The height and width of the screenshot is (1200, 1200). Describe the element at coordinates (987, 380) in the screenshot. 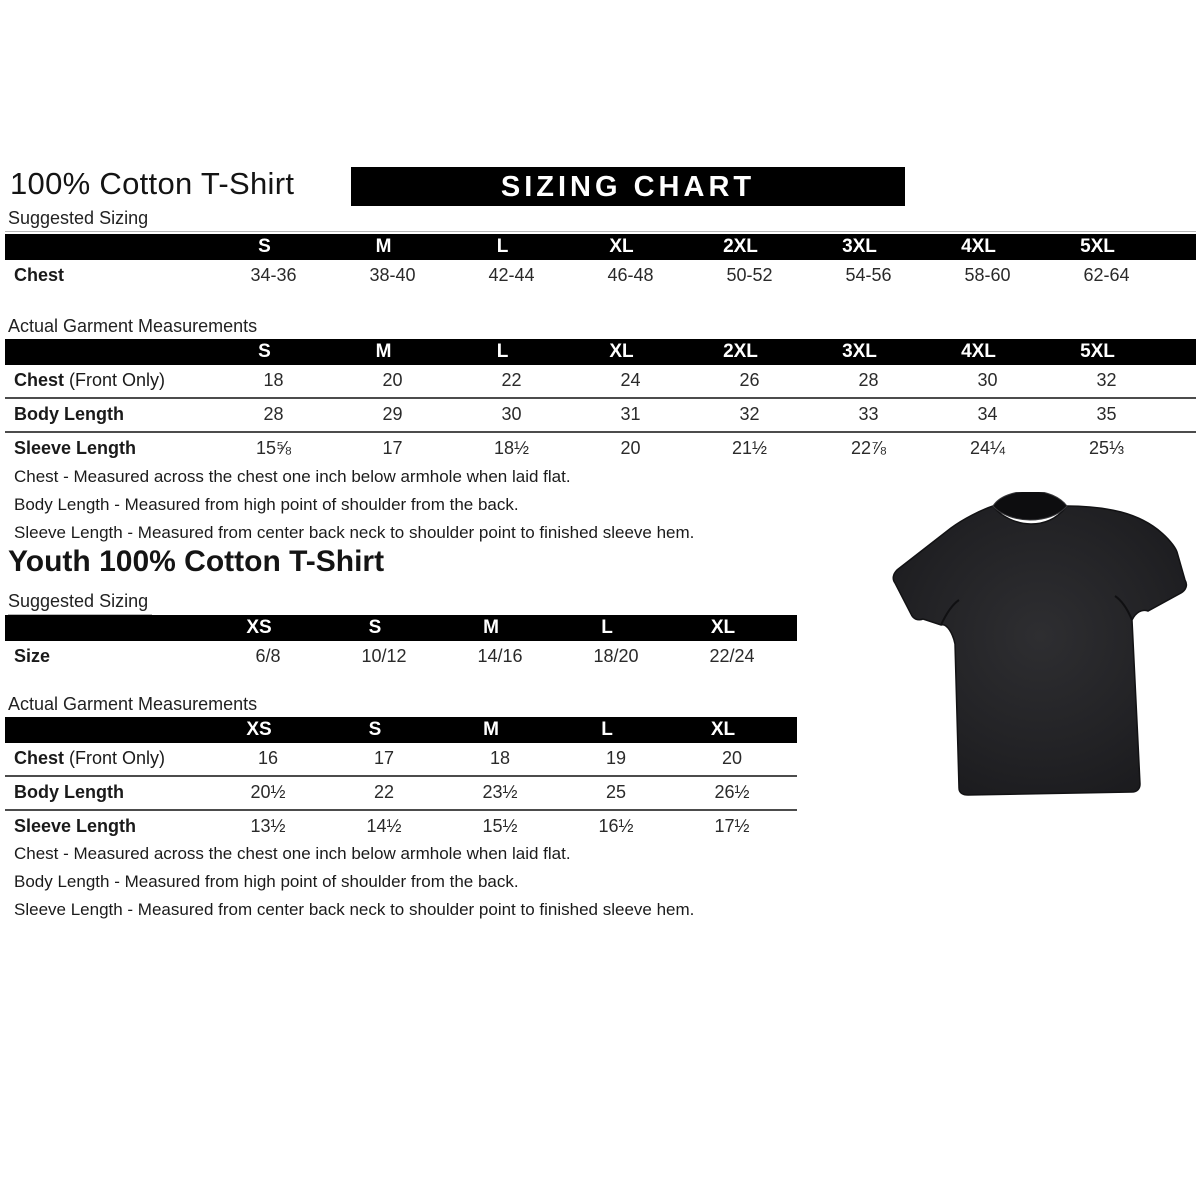

I see `measurement-cell: 30` at that location.